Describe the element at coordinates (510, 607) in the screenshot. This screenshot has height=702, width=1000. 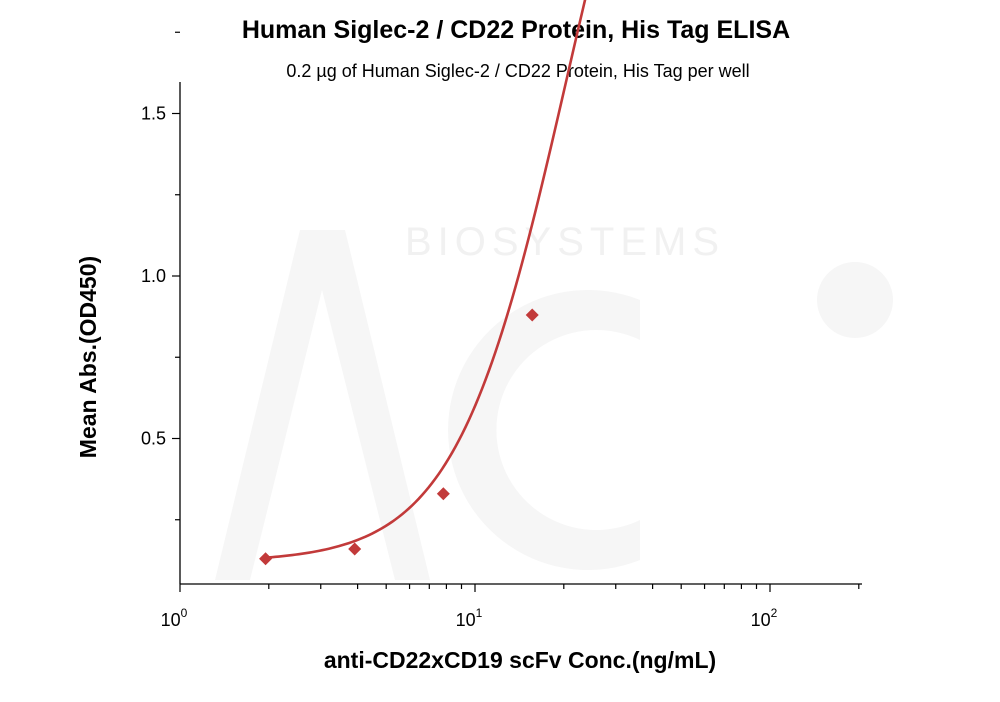
I see `x-axis-ticks: 10⁰ 10¹ 10²` at that location.